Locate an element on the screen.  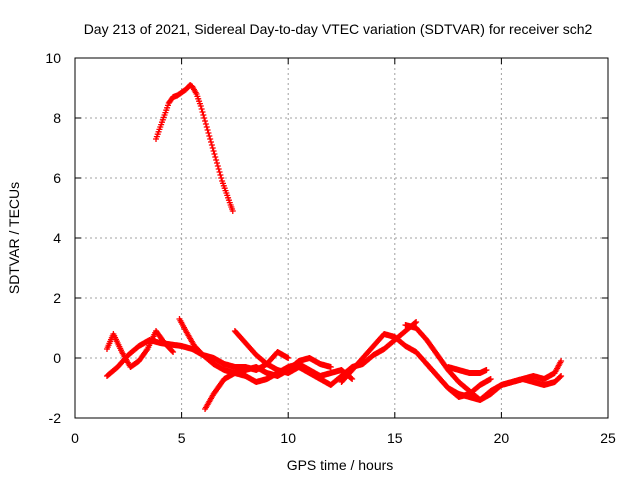
x-tick-label: 25 is located at coordinates (608, 438).